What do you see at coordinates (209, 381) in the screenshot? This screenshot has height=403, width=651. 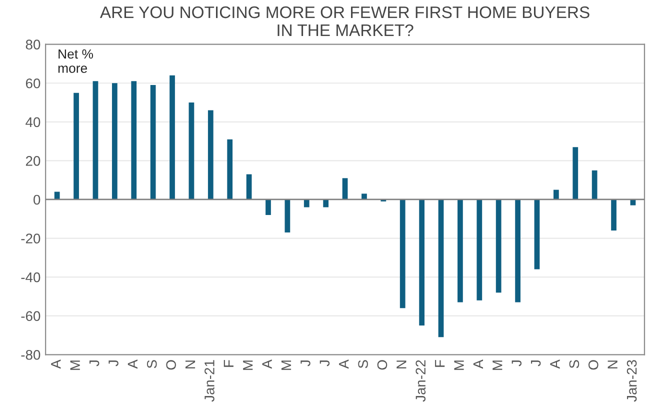 I see `x-tick-label: Jan-21` at bounding box center [209, 381].